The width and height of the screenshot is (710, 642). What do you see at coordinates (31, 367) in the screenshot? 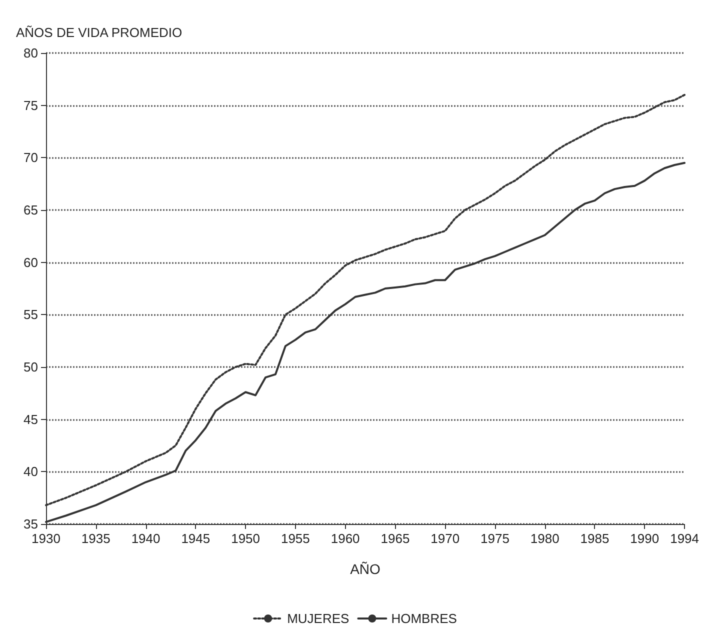
I see `y-tick-label: 50` at bounding box center [31, 367].